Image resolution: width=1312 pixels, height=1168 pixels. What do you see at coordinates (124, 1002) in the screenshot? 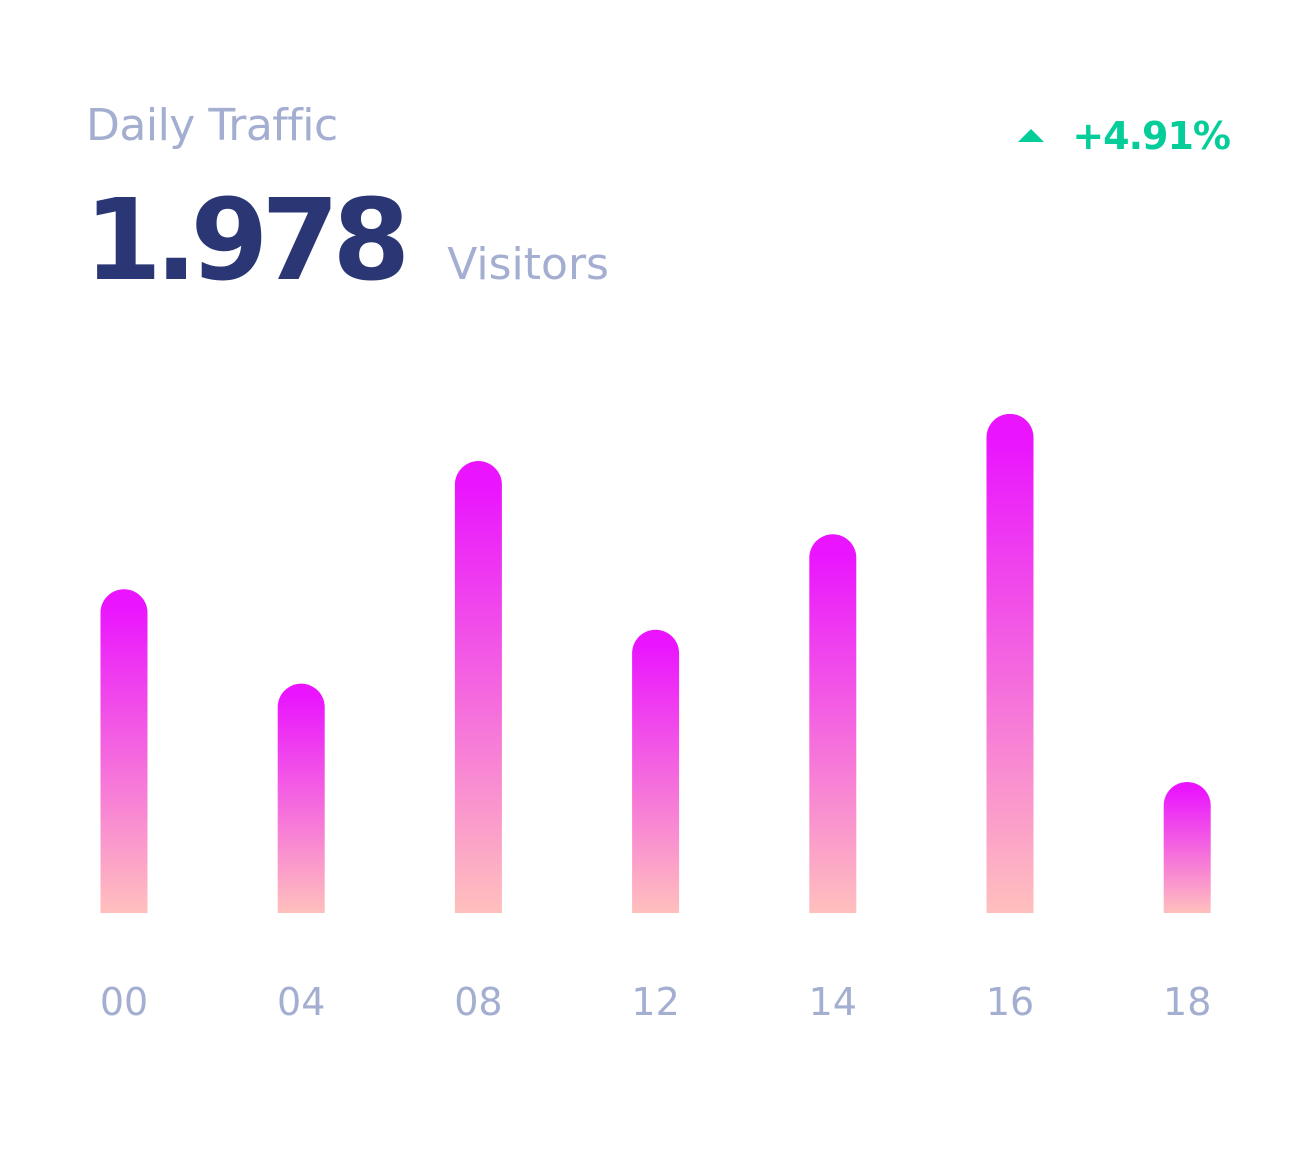
I see `x-tick-label: 00` at bounding box center [124, 1002].